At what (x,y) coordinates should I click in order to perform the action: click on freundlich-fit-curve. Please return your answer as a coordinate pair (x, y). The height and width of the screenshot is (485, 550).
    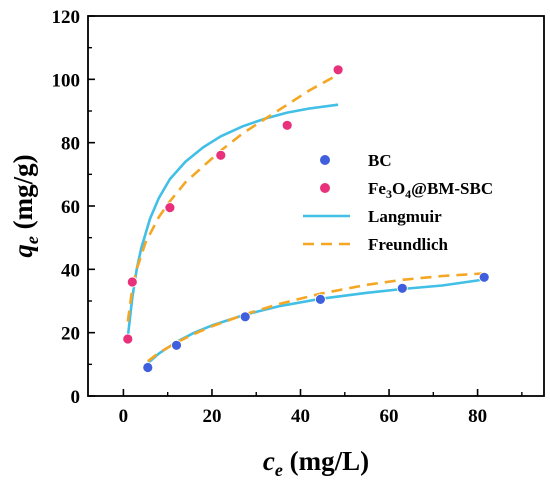
    Looking at the image, I should click on (316, 317).